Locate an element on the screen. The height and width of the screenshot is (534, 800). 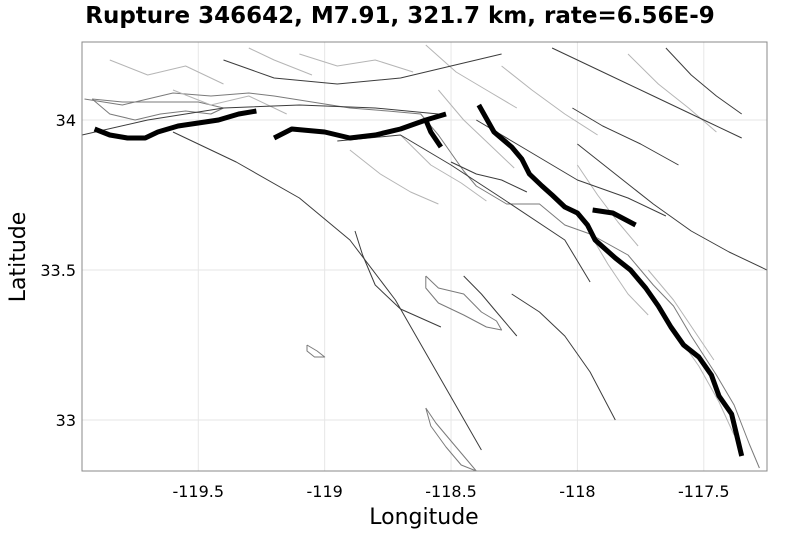
coastline-channel-islands is located at coordinates (157, 109).